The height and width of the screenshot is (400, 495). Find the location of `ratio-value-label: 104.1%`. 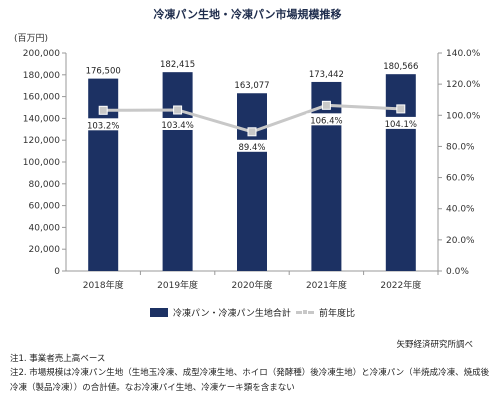

ratio-value-label: 104.1% is located at coordinates (401, 125).